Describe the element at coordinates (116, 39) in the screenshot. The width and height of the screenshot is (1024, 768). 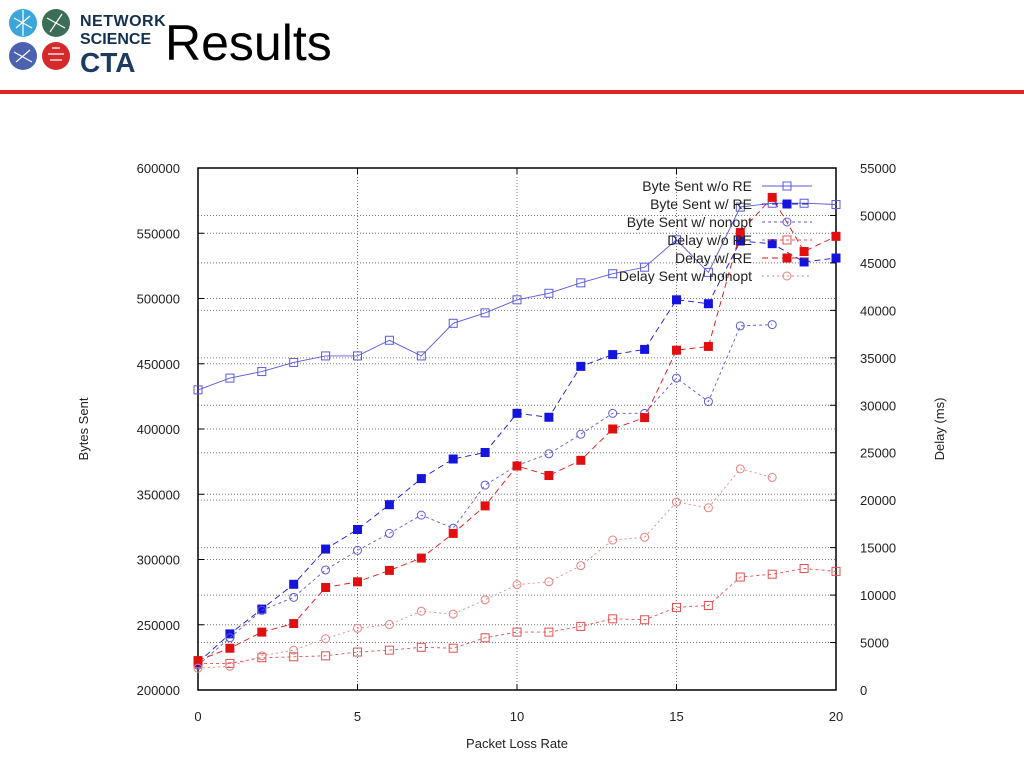
I see `logo-line-science: SCIENCE` at that location.